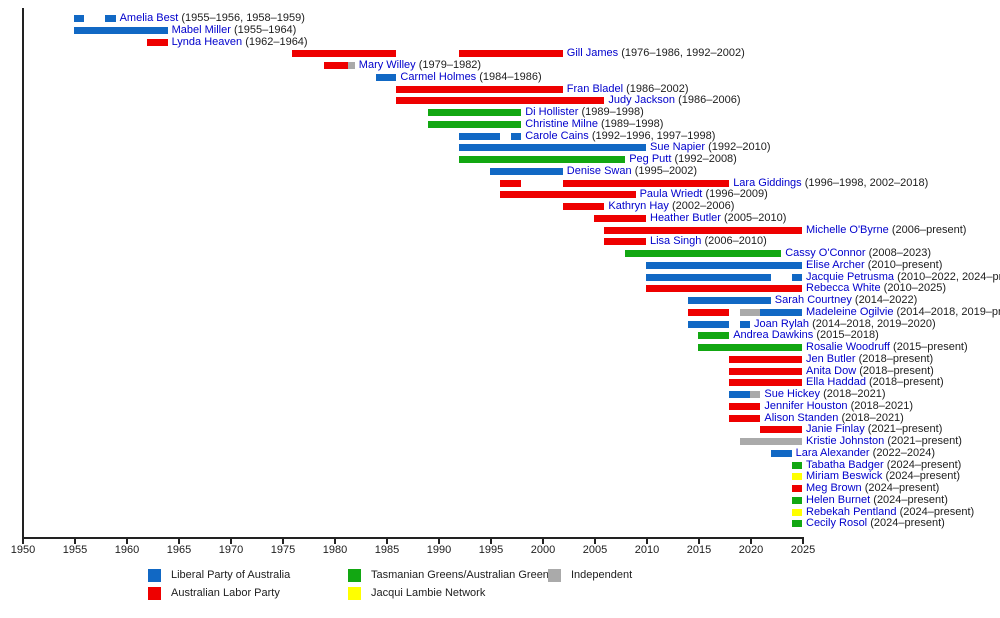 This screenshot has height=618, width=1000. I want to click on member-name-link: Rebecca White, so click(843, 288).